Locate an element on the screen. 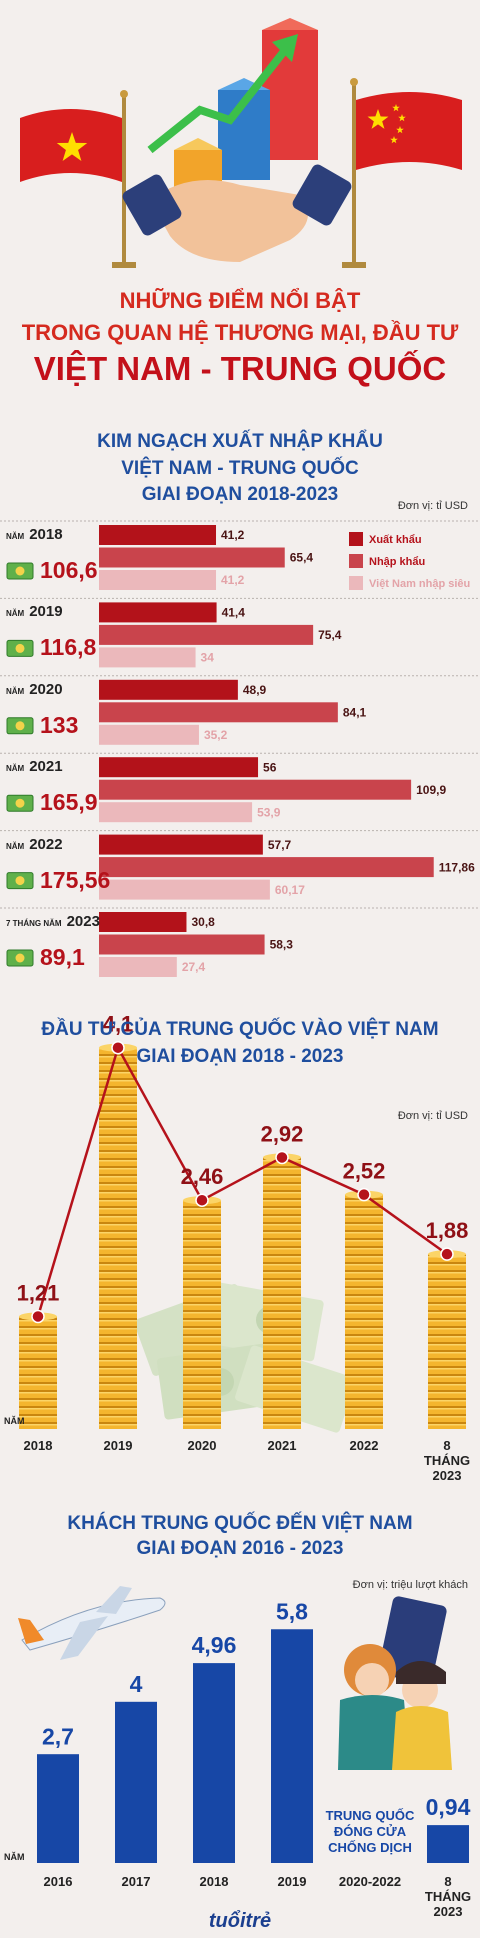 The image size is (480, 1938). header-title: VIỆT NAM - TRUNG QUỐC is located at coordinates (240, 368).